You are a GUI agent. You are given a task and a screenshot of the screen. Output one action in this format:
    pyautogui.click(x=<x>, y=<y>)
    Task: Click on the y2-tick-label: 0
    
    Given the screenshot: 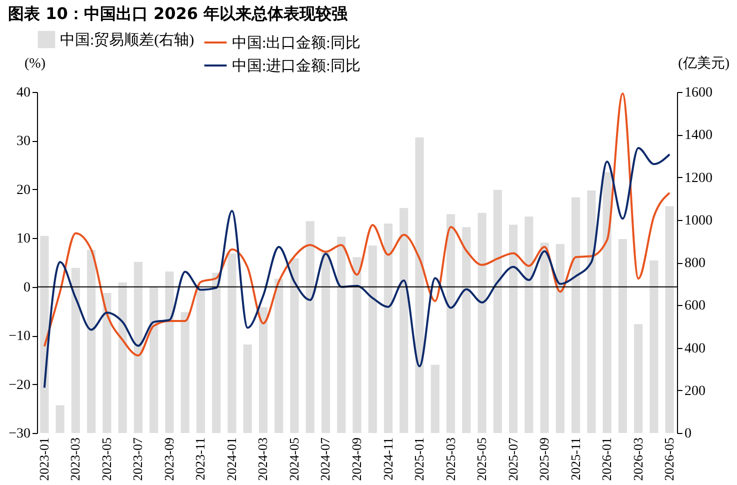 What is the action you would take?
    pyautogui.click(x=688, y=434)
    